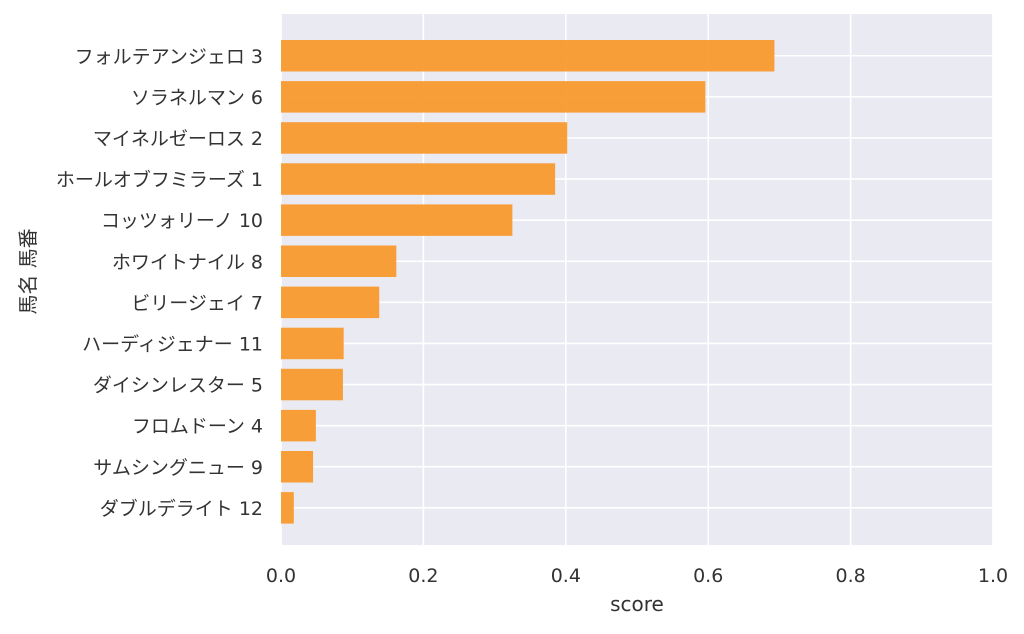  I want to click on x-tick-label: 0.4, so click(566, 576).